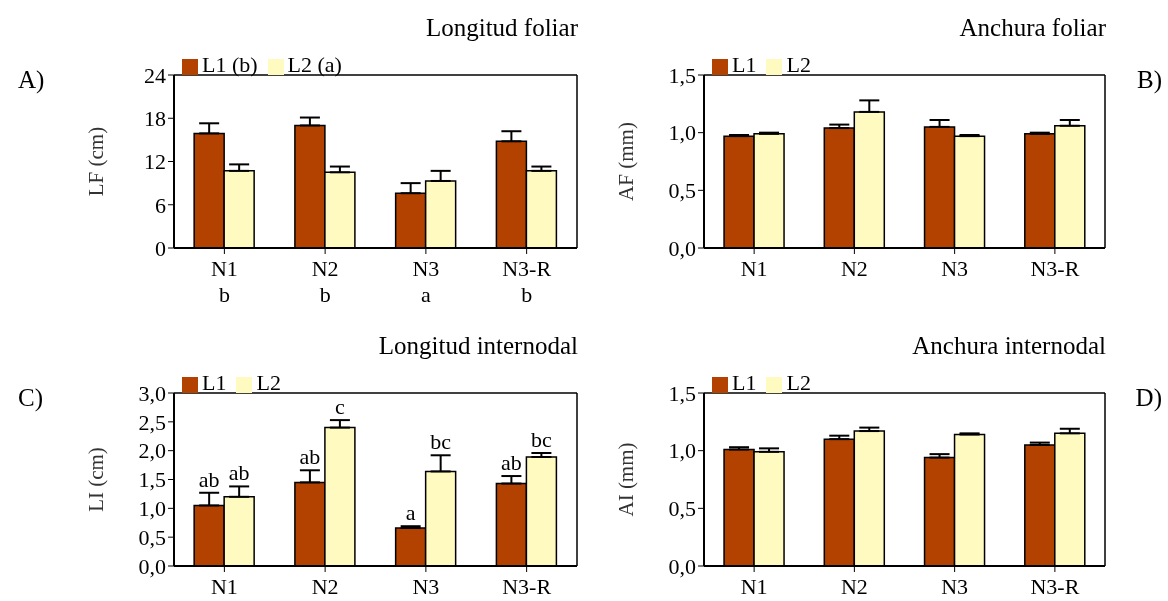 The height and width of the screenshot is (601, 1168). What do you see at coordinates (31, 80) in the screenshot?
I see `text: A)` at bounding box center [31, 80].